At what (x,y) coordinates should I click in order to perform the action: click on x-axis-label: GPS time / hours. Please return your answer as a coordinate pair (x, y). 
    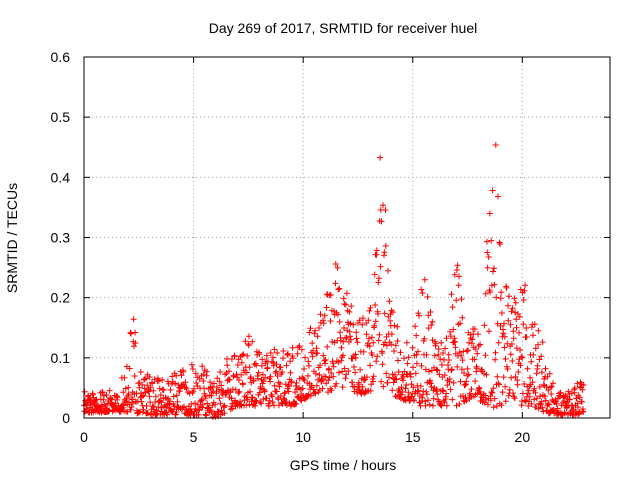
    Looking at the image, I should click on (343, 465).